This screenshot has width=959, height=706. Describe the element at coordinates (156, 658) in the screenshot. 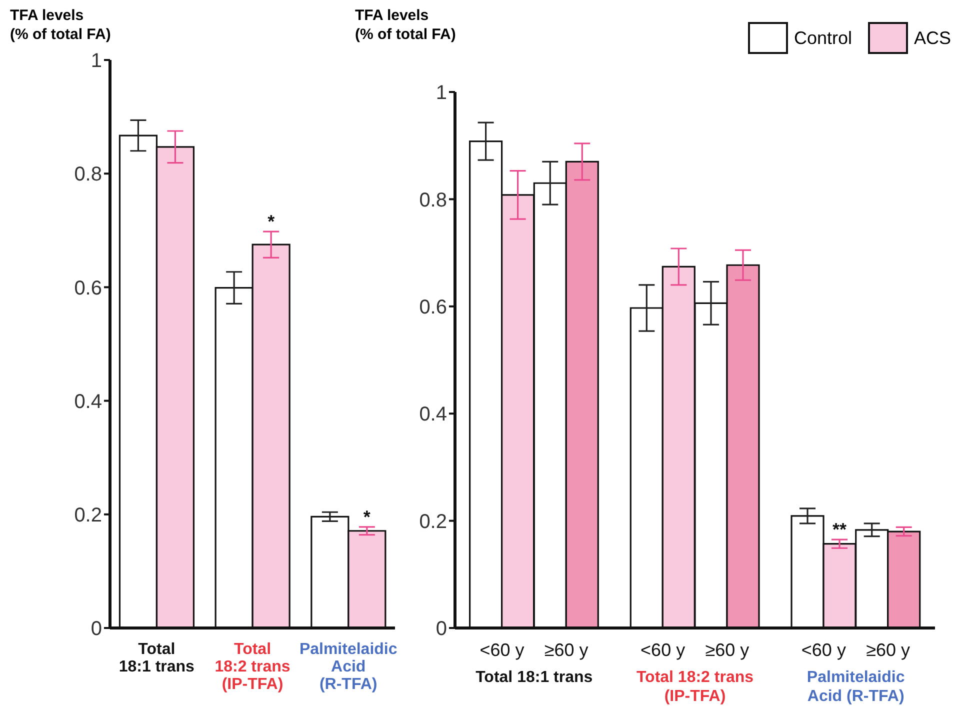

I see `x-tick-label: Total 18:1 trans` at that location.